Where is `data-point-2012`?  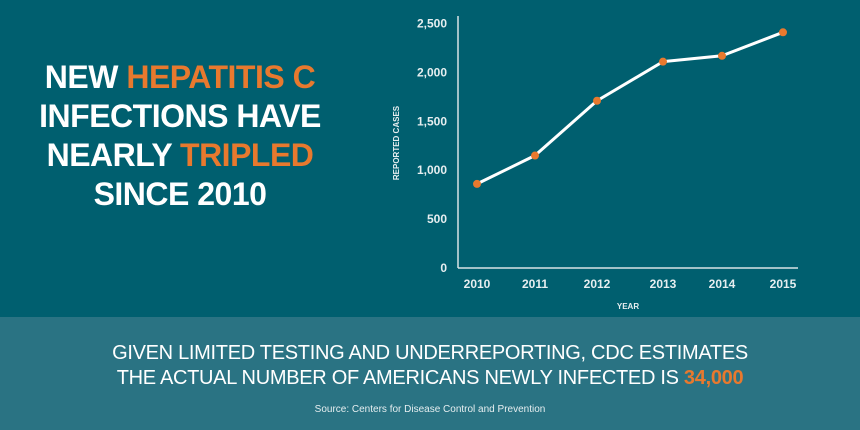
data-point-2012 is located at coordinates (597, 100).